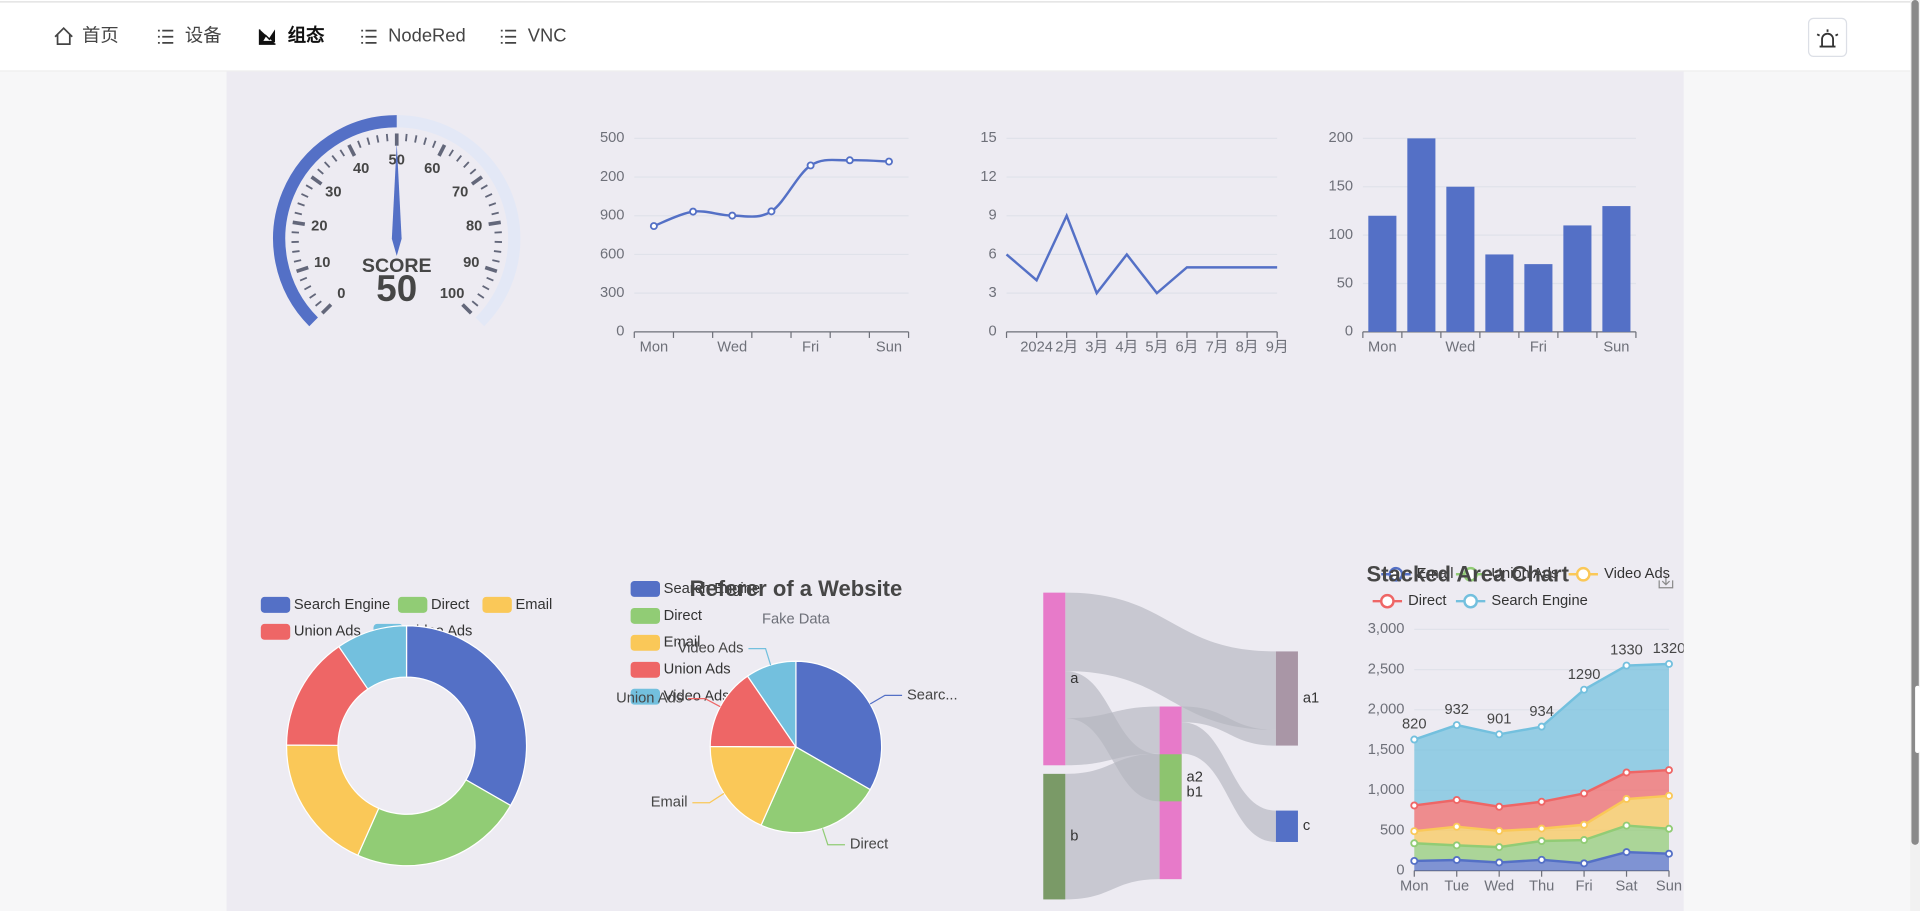 The height and width of the screenshot is (911, 1920). Describe the element at coordinates (1584, 675) in the screenshot. I see `data-label: 1290` at that location.